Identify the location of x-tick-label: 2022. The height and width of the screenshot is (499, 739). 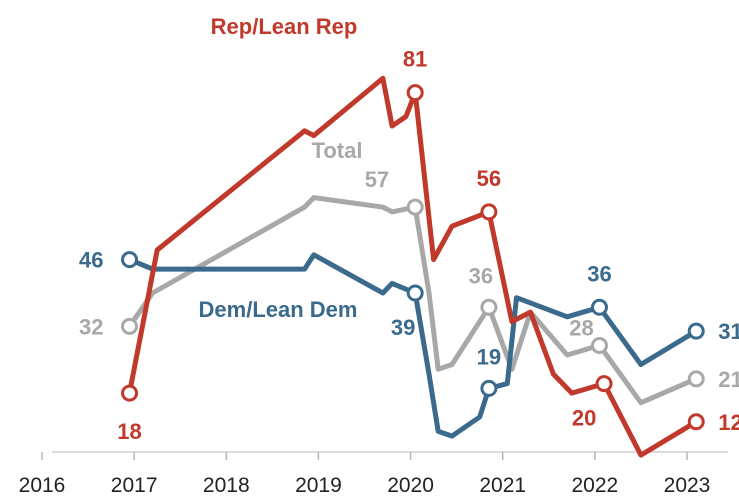
(594, 485).